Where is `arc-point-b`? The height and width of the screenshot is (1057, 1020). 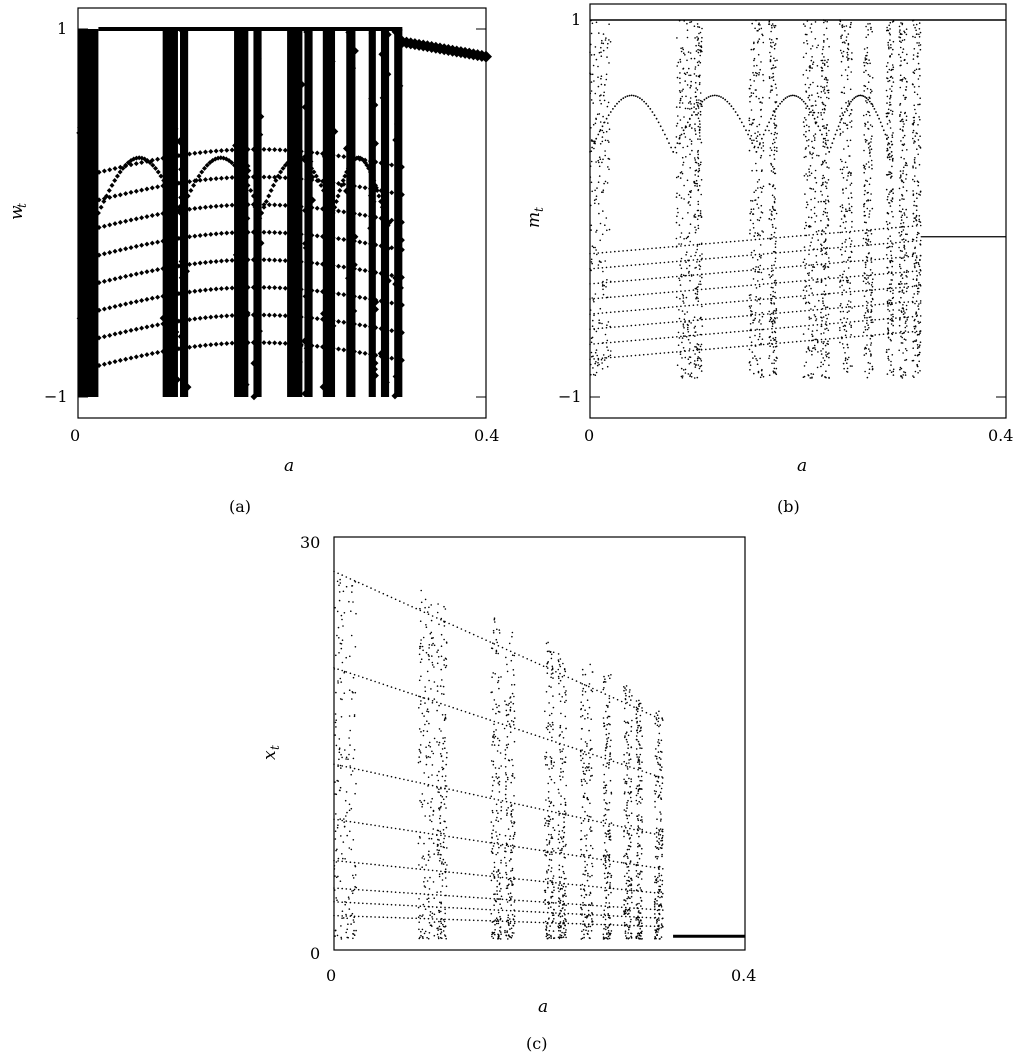
arc-point-b is located at coordinates (823, 138).